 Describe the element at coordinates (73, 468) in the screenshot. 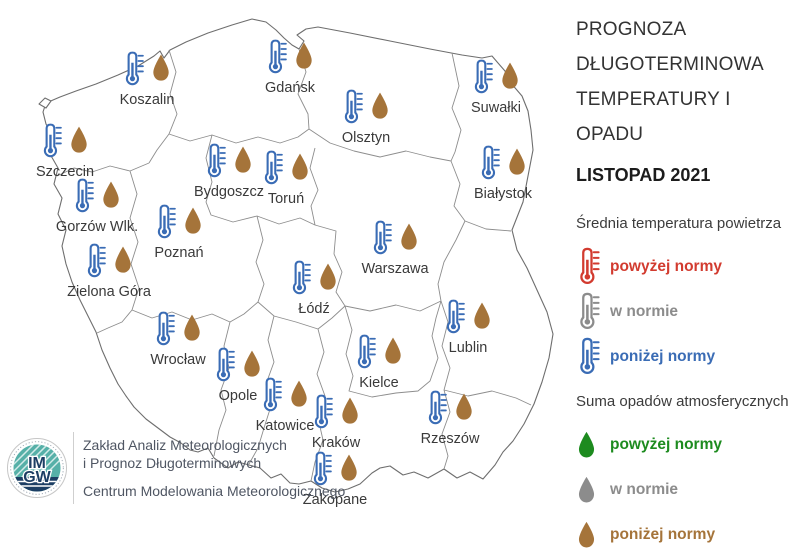

I see `footer-divider` at that location.